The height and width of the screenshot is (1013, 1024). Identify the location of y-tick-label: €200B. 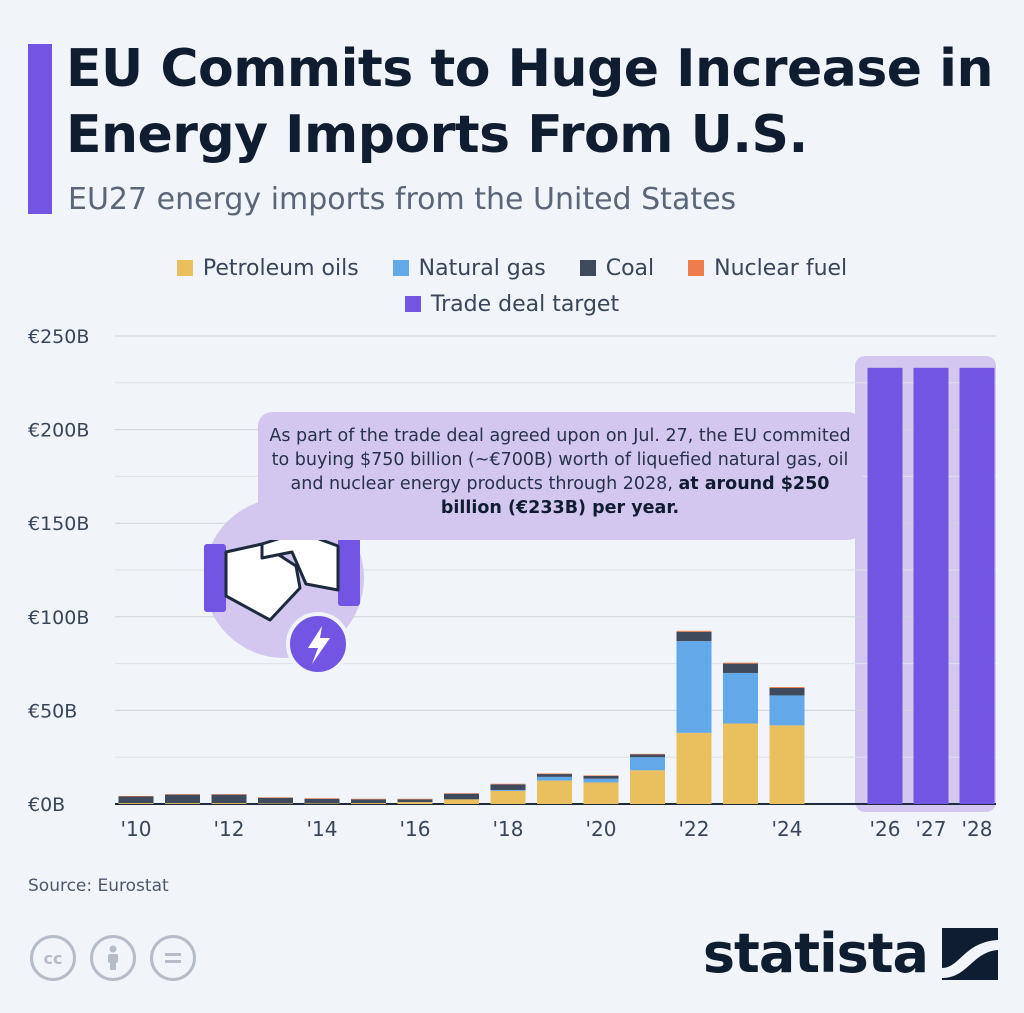
(58, 431).